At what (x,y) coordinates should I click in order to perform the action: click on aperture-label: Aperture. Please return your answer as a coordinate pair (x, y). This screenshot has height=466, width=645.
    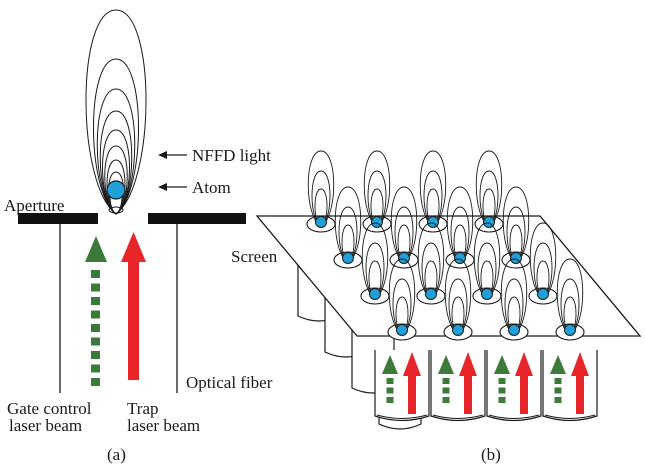
    Looking at the image, I should click on (34, 205).